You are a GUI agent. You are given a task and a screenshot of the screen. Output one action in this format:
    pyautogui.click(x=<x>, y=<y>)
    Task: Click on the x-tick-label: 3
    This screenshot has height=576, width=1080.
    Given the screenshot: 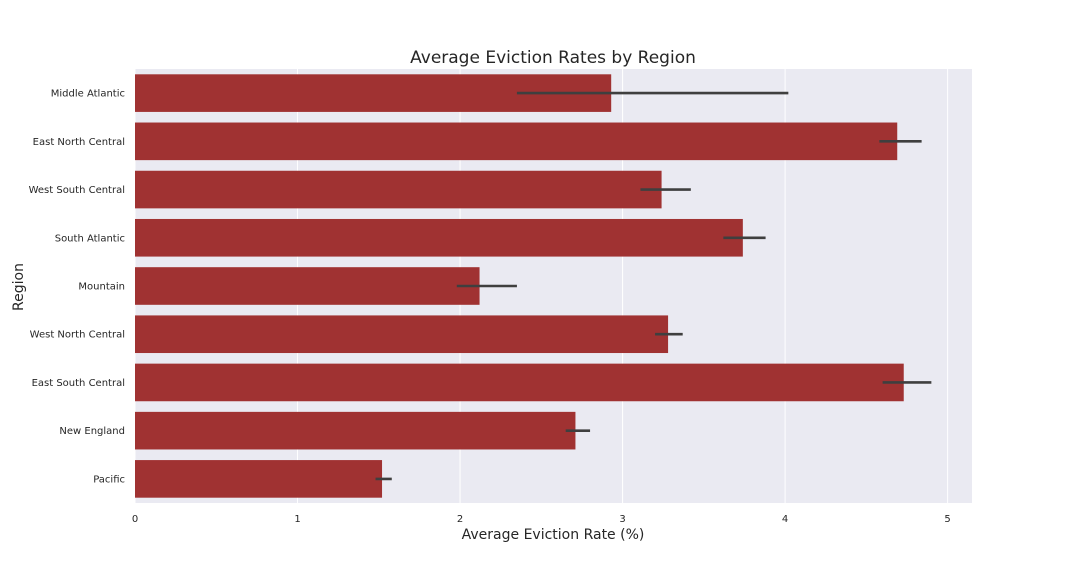 What is the action you would take?
    pyautogui.click(x=622, y=519)
    